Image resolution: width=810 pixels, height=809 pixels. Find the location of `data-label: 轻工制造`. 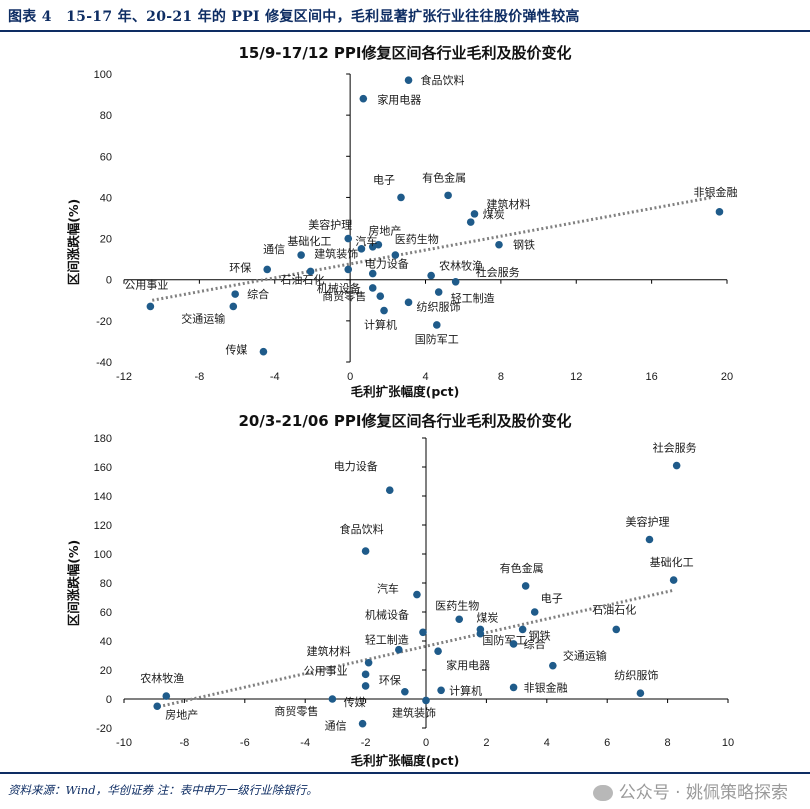

data-label: 轻工制造 is located at coordinates (473, 298).